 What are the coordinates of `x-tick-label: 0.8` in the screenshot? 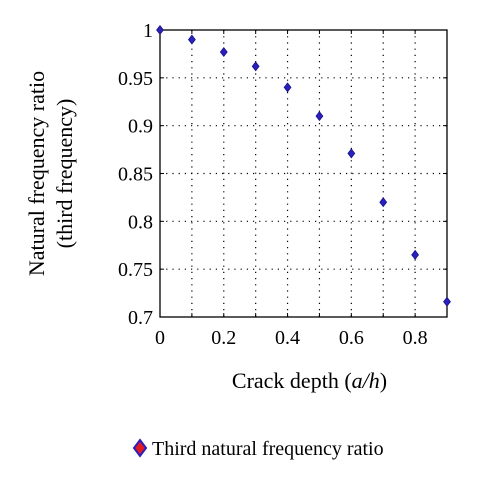 It's located at (415, 338).